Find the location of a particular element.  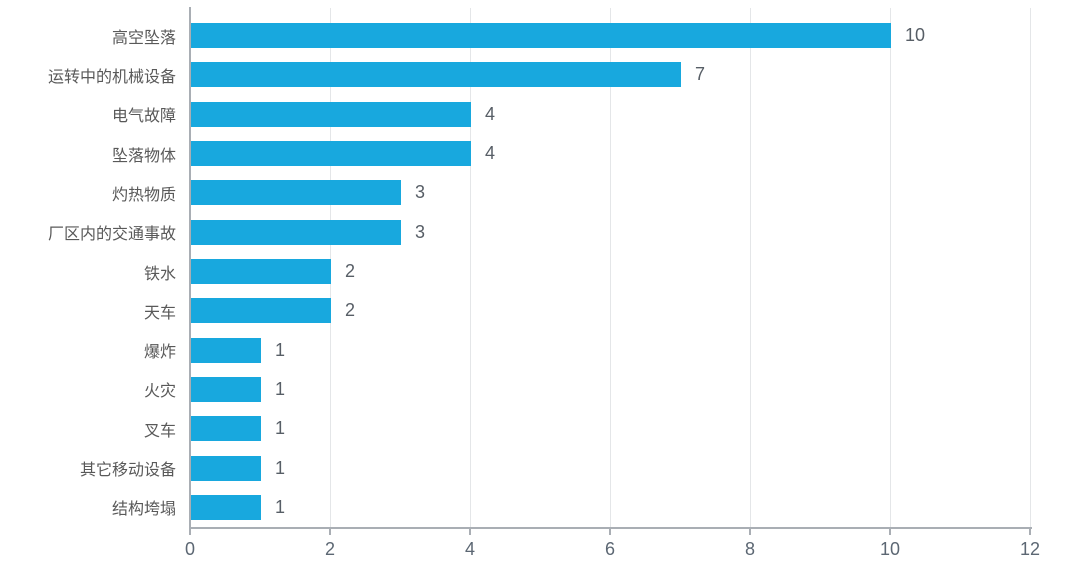

bar-value-label: 7 is located at coordinates (700, 74).